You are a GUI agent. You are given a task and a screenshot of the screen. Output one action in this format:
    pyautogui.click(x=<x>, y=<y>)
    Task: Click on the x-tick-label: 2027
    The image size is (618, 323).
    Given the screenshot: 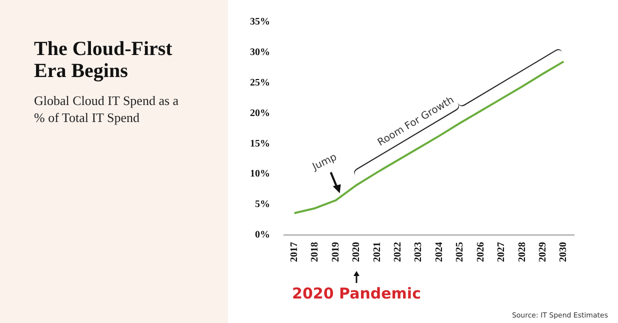 What is the action you would take?
    pyautogui.click(x=502, y=252)
    